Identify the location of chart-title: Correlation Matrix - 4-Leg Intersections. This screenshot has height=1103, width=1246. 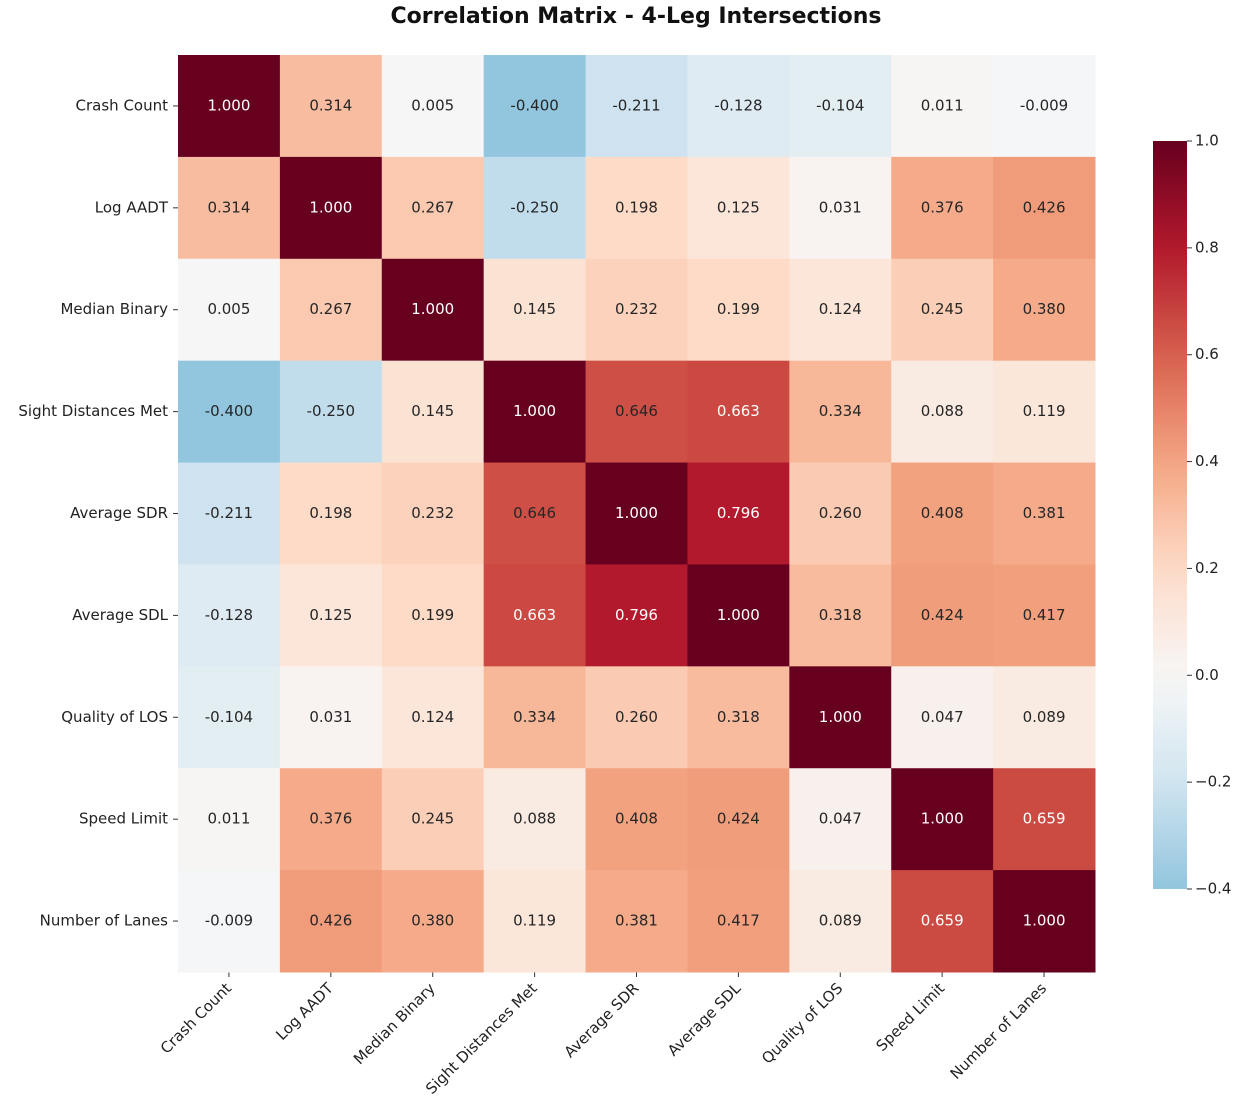
(636, 16).